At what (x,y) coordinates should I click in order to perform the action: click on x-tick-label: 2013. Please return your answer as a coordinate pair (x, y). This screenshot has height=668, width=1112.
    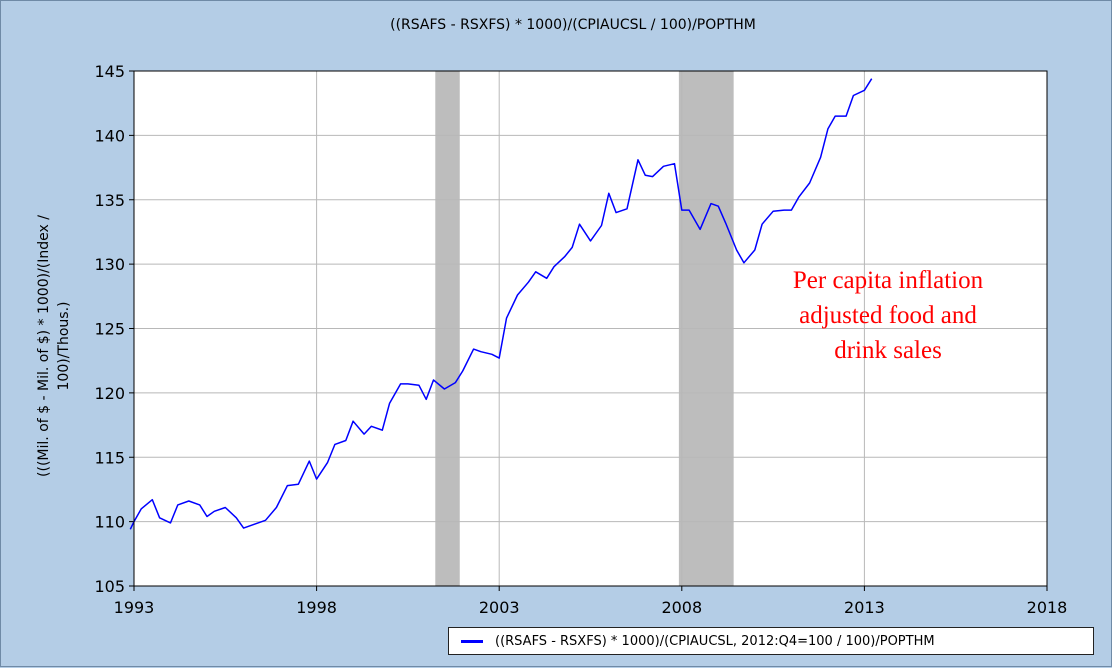
    Looking at the image, I should click on (864, 607).